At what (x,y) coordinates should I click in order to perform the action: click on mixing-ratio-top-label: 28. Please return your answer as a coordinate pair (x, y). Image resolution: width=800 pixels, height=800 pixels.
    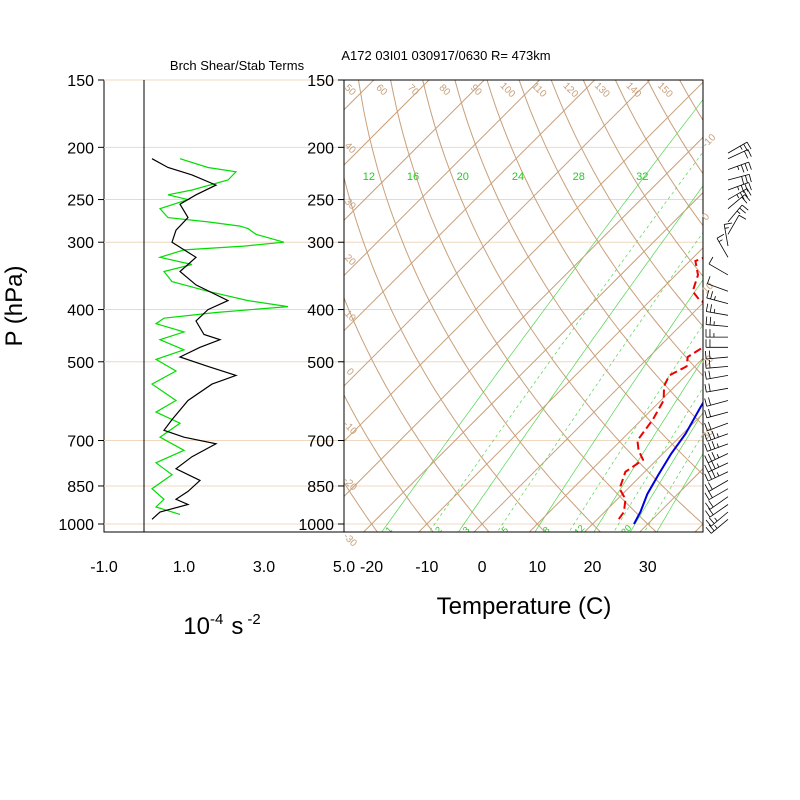
    Looking at the image, I should click on (579, 177).